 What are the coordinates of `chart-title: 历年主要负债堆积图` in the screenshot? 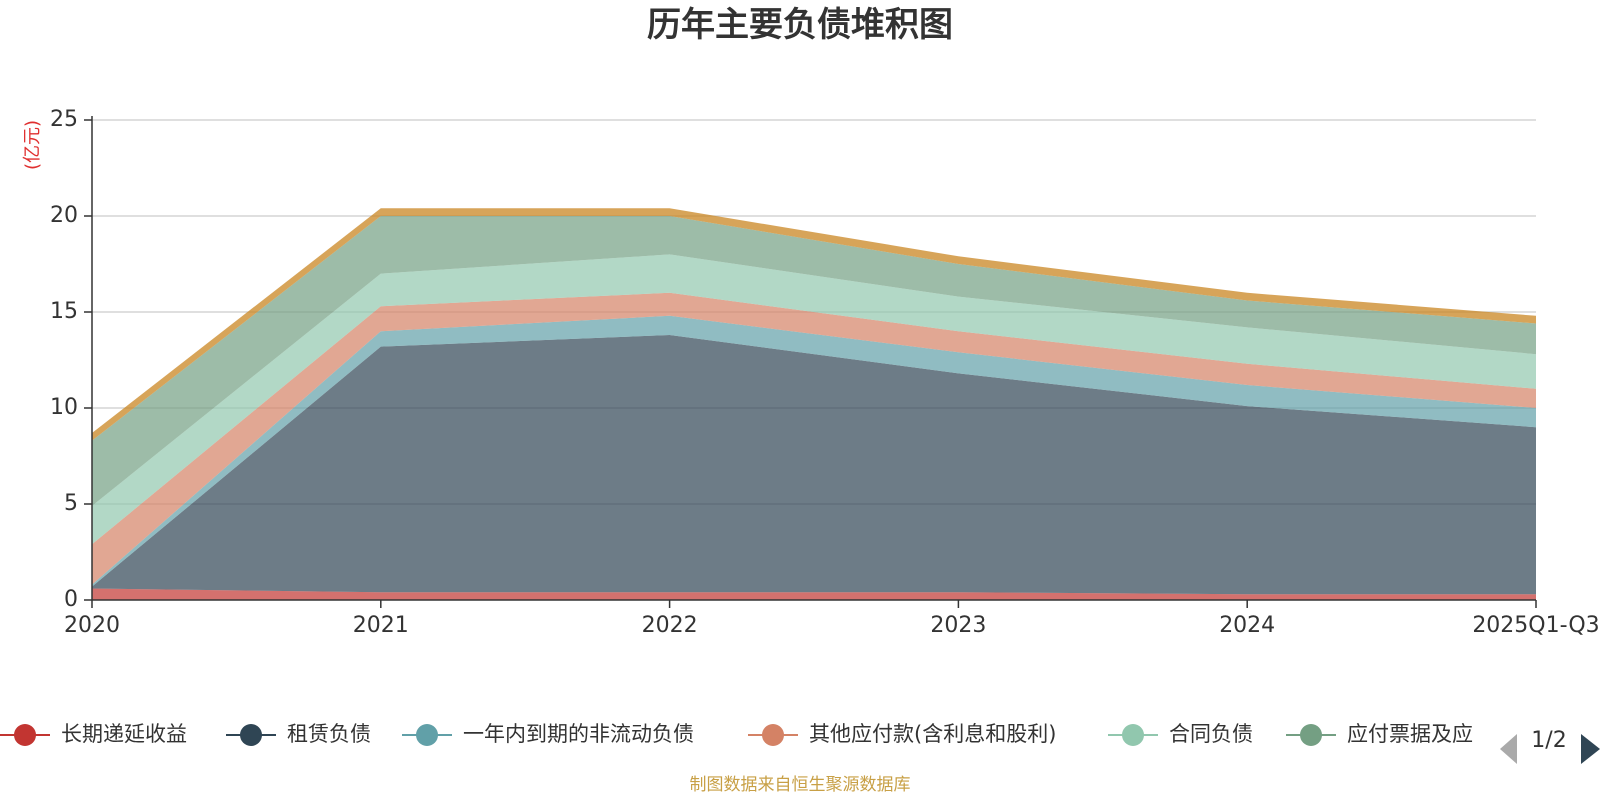 It's located at (800, 25).